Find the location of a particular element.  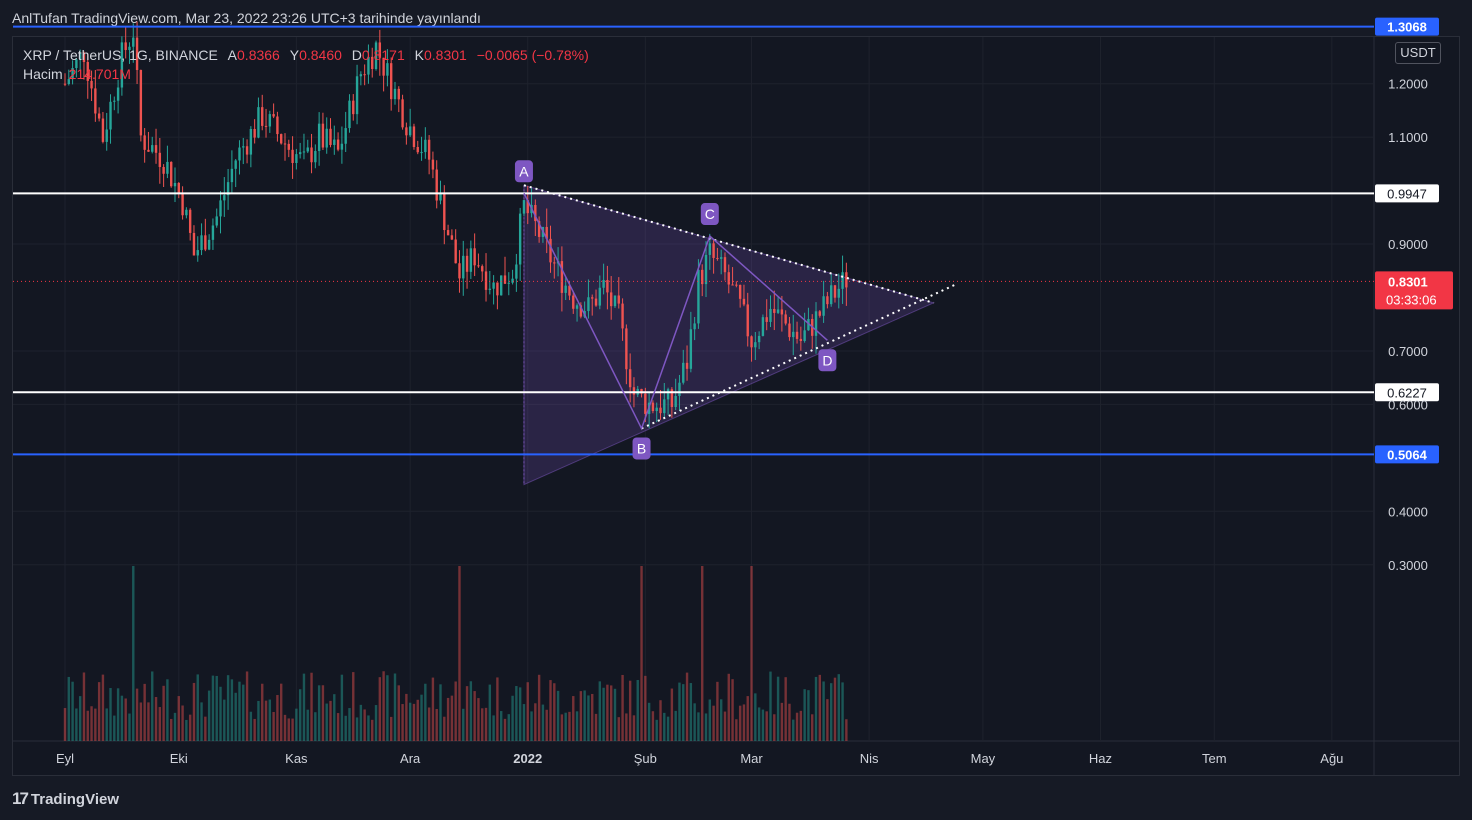

volume-label: Hacim is located at coordinates (43, 74).